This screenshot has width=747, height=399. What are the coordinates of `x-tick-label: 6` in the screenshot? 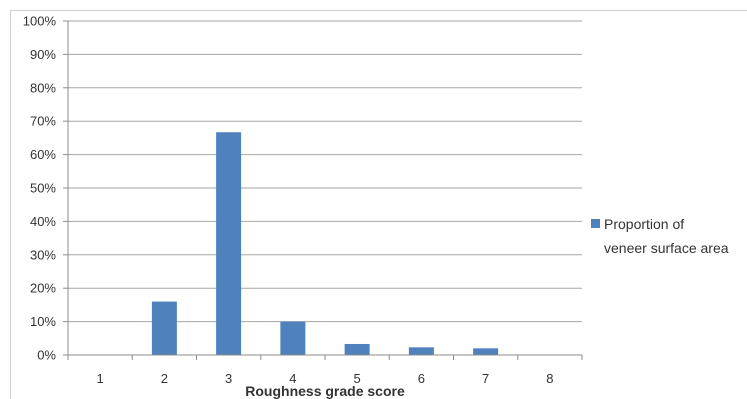 It's located at (421, 378).